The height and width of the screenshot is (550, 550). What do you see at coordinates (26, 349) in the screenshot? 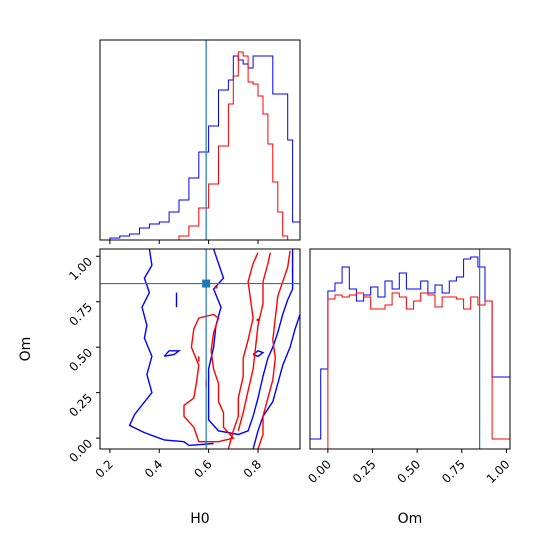
I see `om-y-axis-title: Om` at bounding box center [26, 349].